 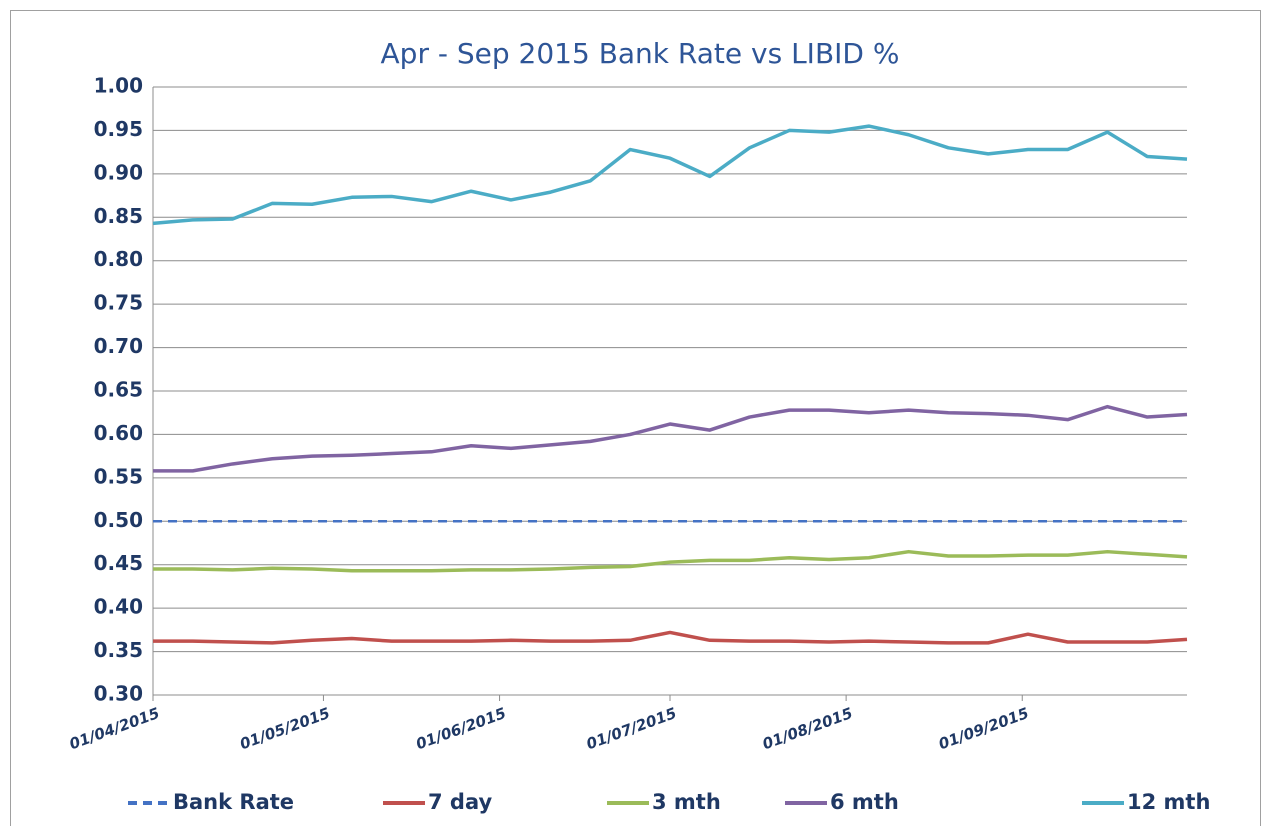 What do you see at coordinates (118, 86) in the screenshot?
I see `y-tick-label: 1.00` at bounding box center [118, 86].